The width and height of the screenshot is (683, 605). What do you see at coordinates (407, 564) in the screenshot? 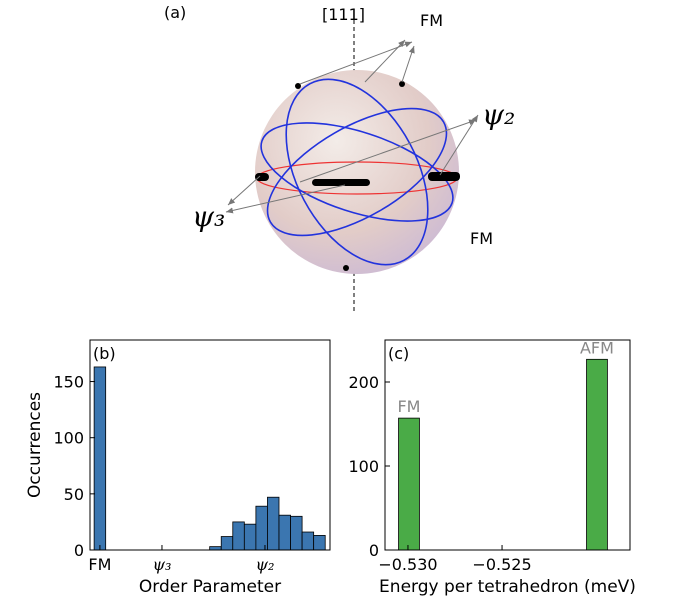
I see `x-tick-label: −0.530` at bounding box center [407, 564].